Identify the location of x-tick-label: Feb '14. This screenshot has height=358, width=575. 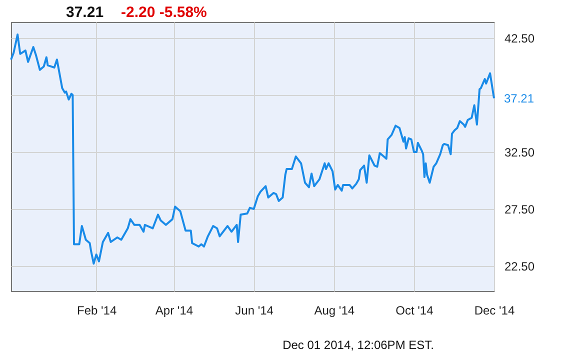
(96, 311).